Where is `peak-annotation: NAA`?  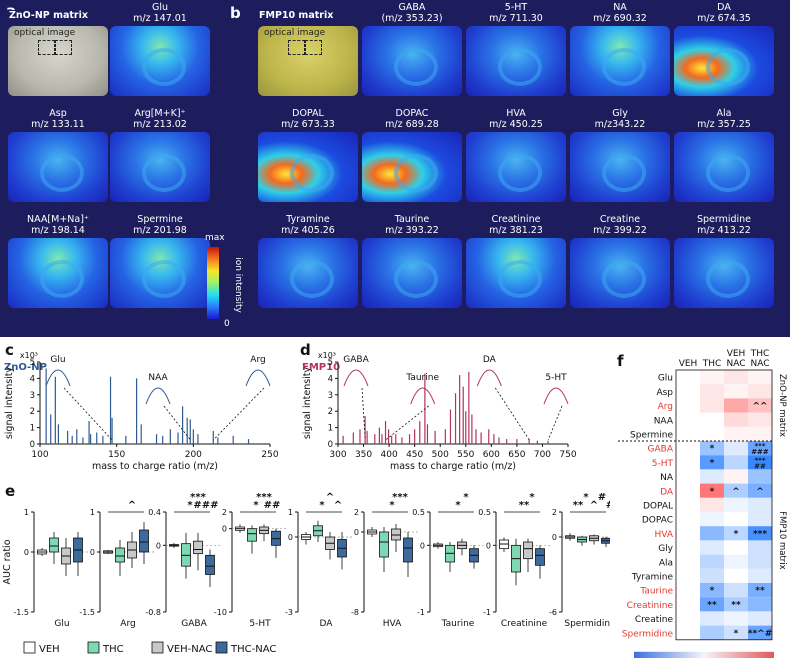 peak-annotation: NAA is located at coordinates (158, 378).